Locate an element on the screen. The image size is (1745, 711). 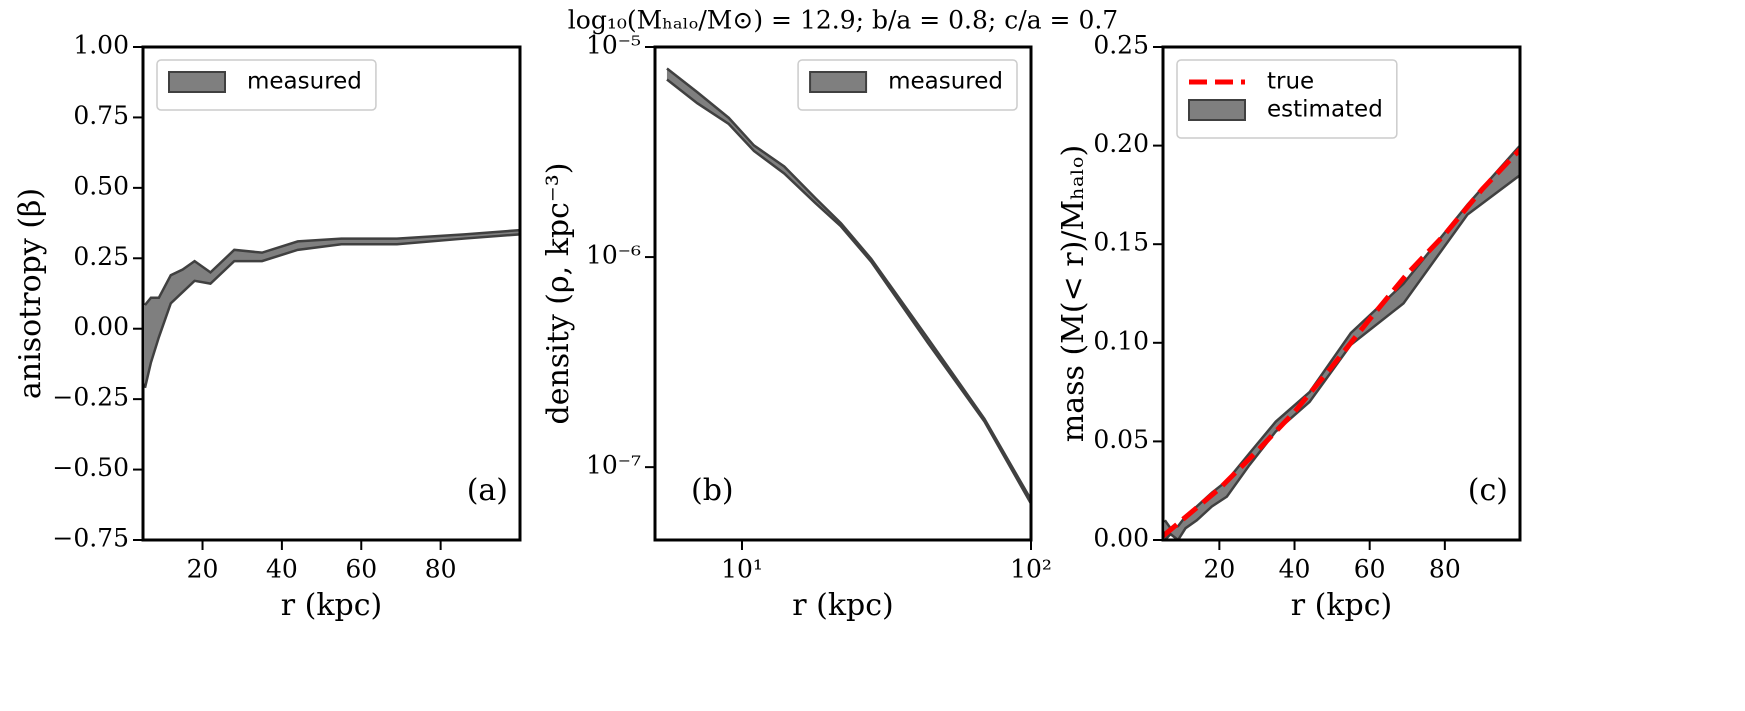
x-tick-label: 10¹ is located at coordinates (742, 569).